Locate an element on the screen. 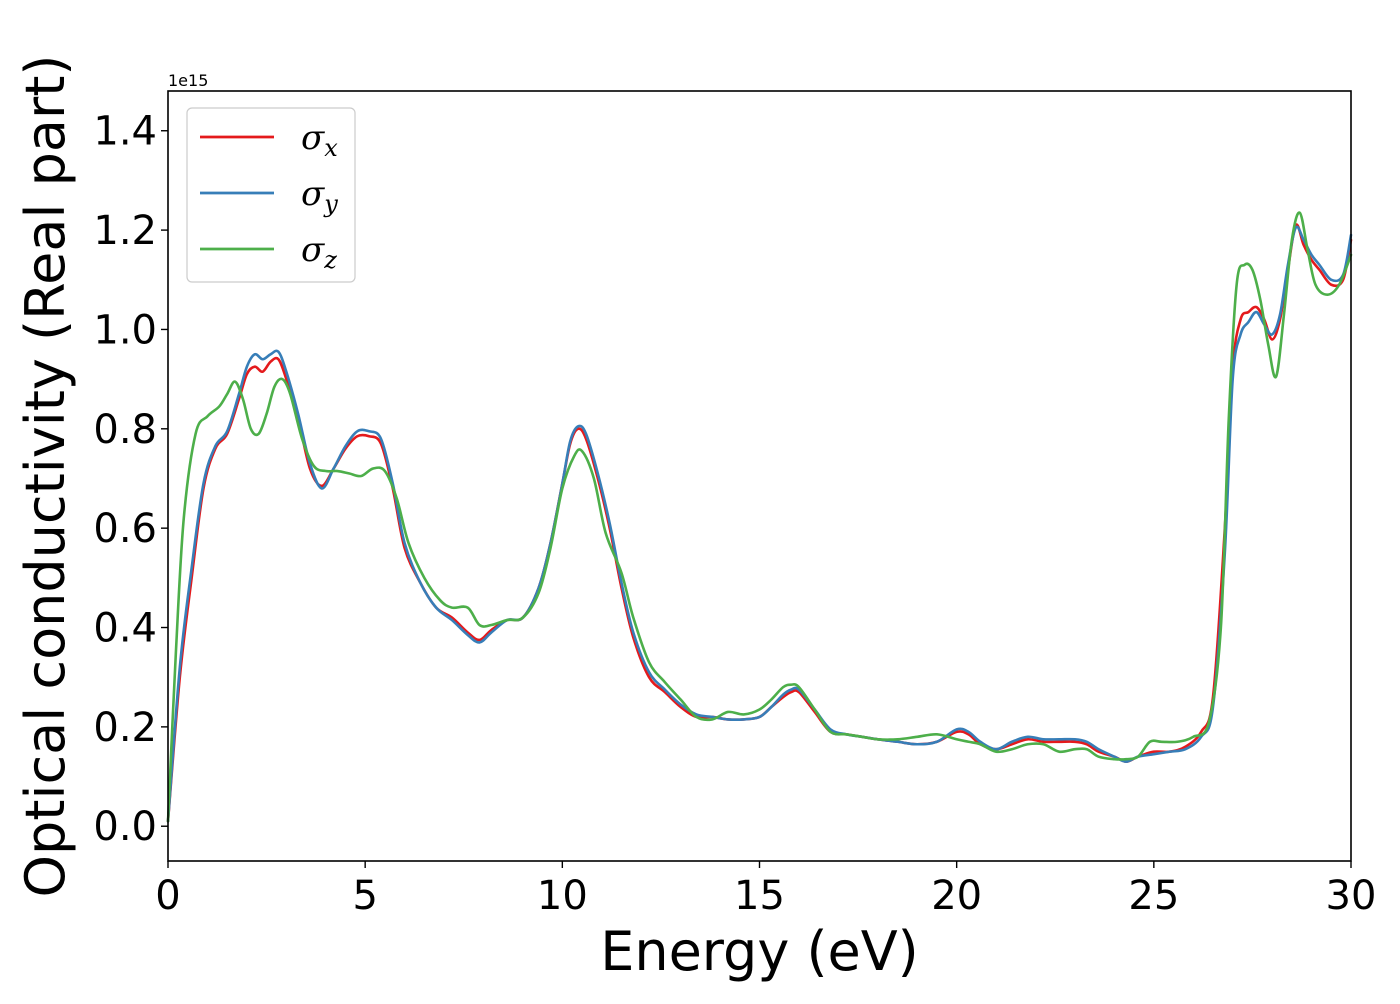 The width and height of the screenshot is (1400, 1004). y-tick-label: 1.4 is located at coordinates (125, 132).